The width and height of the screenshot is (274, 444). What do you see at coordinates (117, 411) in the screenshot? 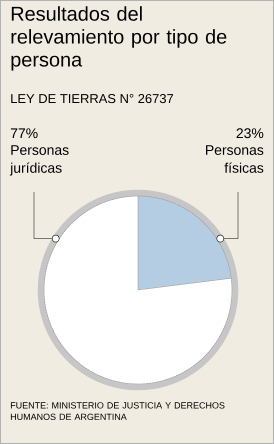
I see `source-note: FUENTE: MINISTERIO DE JUSTICIA Y DERECHOS HUMANOS DE ARGENTINA` at bounding box center [117, 411].